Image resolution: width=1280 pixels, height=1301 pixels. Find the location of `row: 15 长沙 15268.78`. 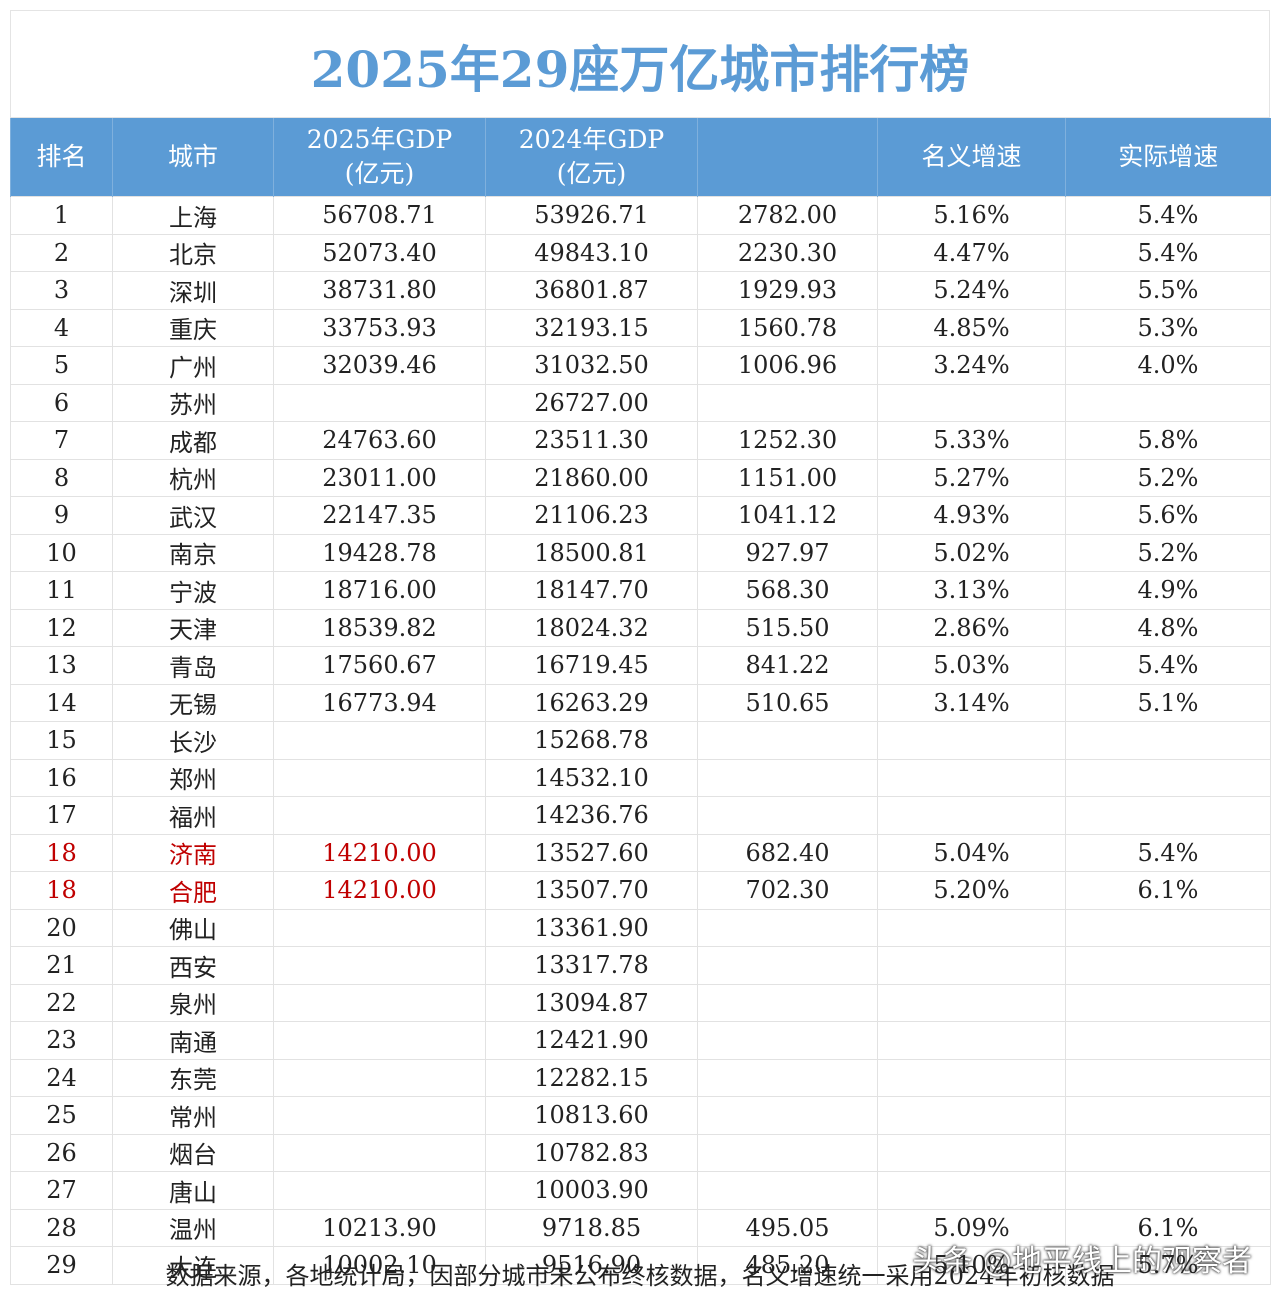

row: 15 长沙 15268.78 is located at coordinates (640, 740).